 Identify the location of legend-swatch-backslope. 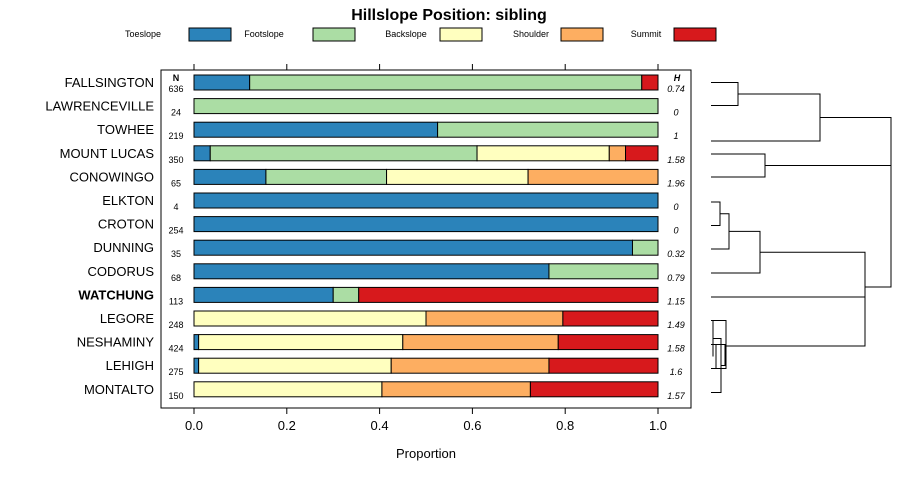
(461, 34).